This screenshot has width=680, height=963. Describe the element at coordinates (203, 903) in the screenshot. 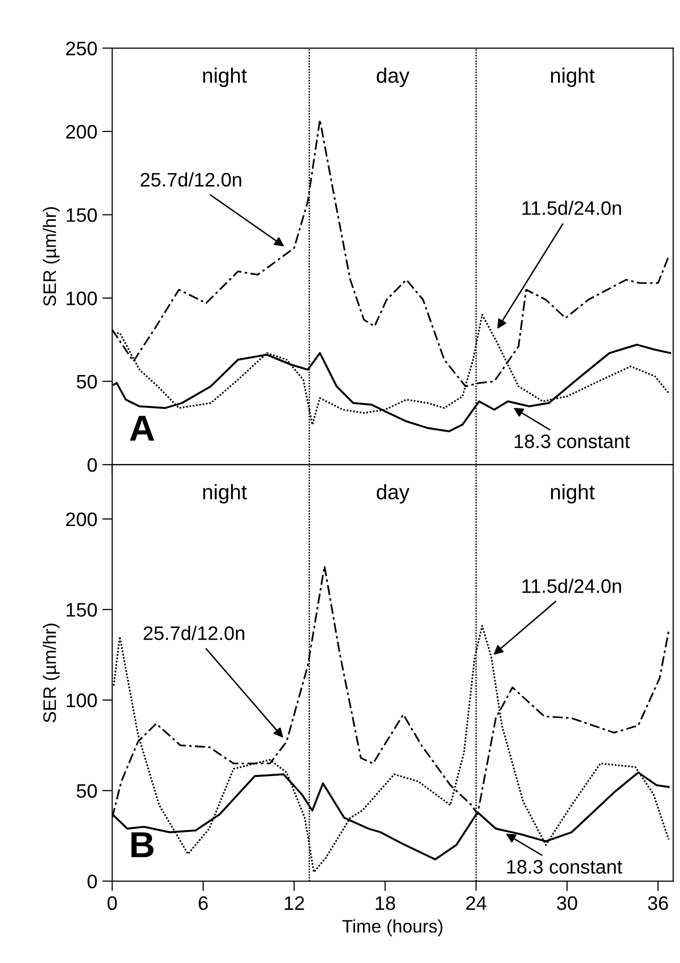

I see `x-tick-label: 6` at that location.